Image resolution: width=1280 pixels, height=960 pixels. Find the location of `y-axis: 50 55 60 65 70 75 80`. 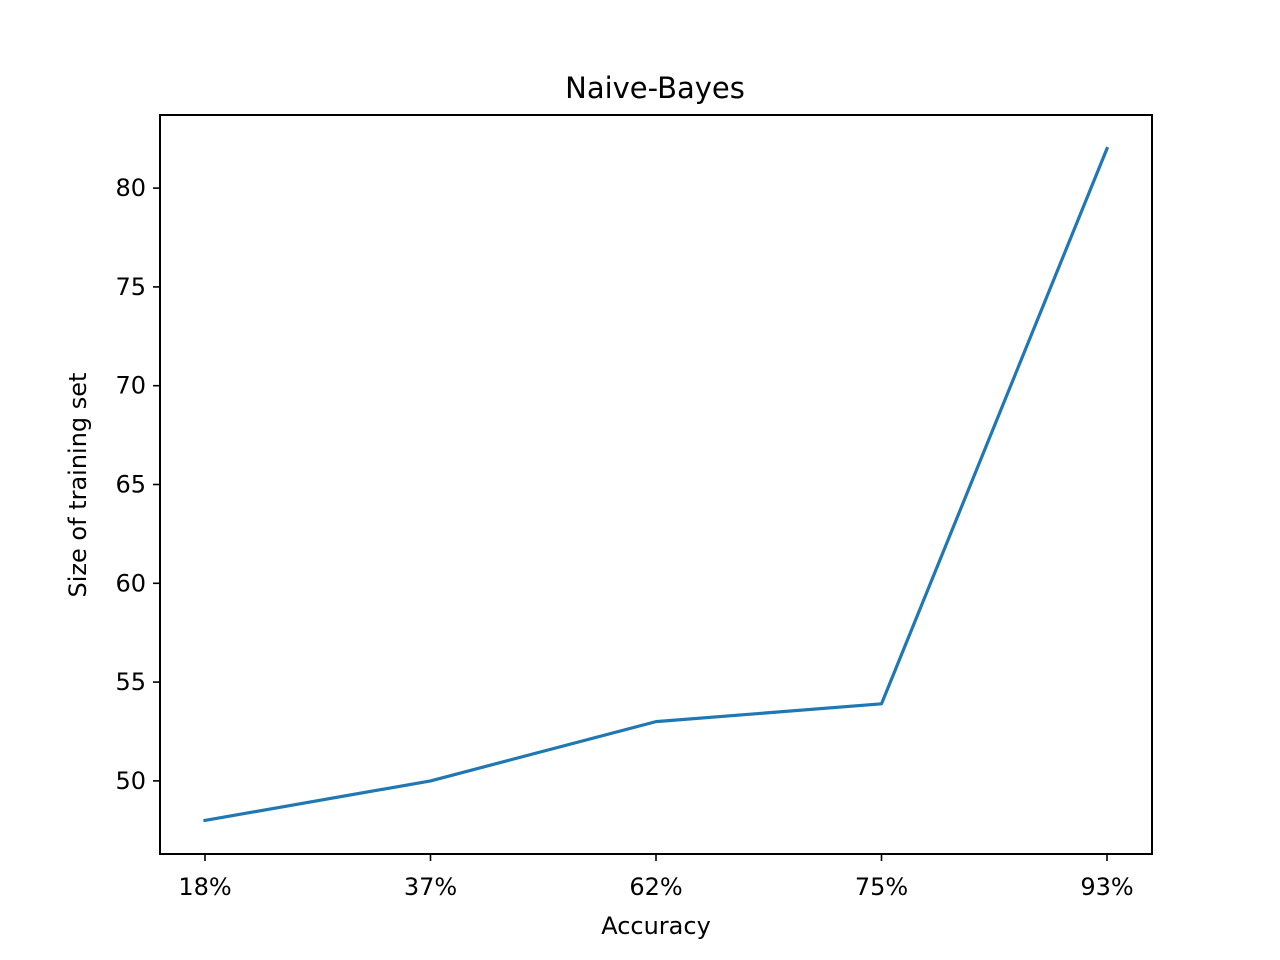

y-axis: 50 55 60 65 70 75 80 is located at coordinates (137, 484).